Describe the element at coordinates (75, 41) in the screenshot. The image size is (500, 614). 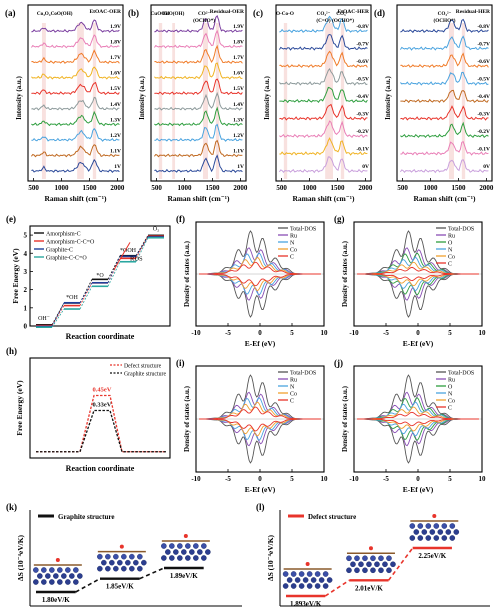
I see `spectrum-1.8V` at that location.